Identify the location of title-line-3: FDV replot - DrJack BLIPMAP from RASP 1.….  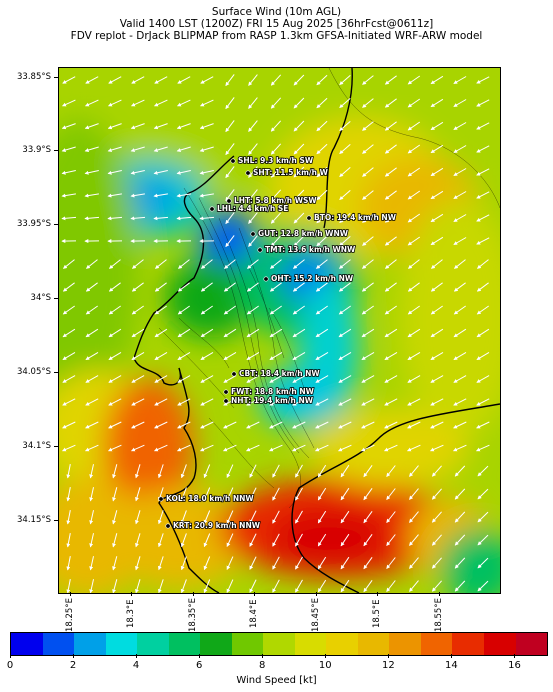
(276, 36).